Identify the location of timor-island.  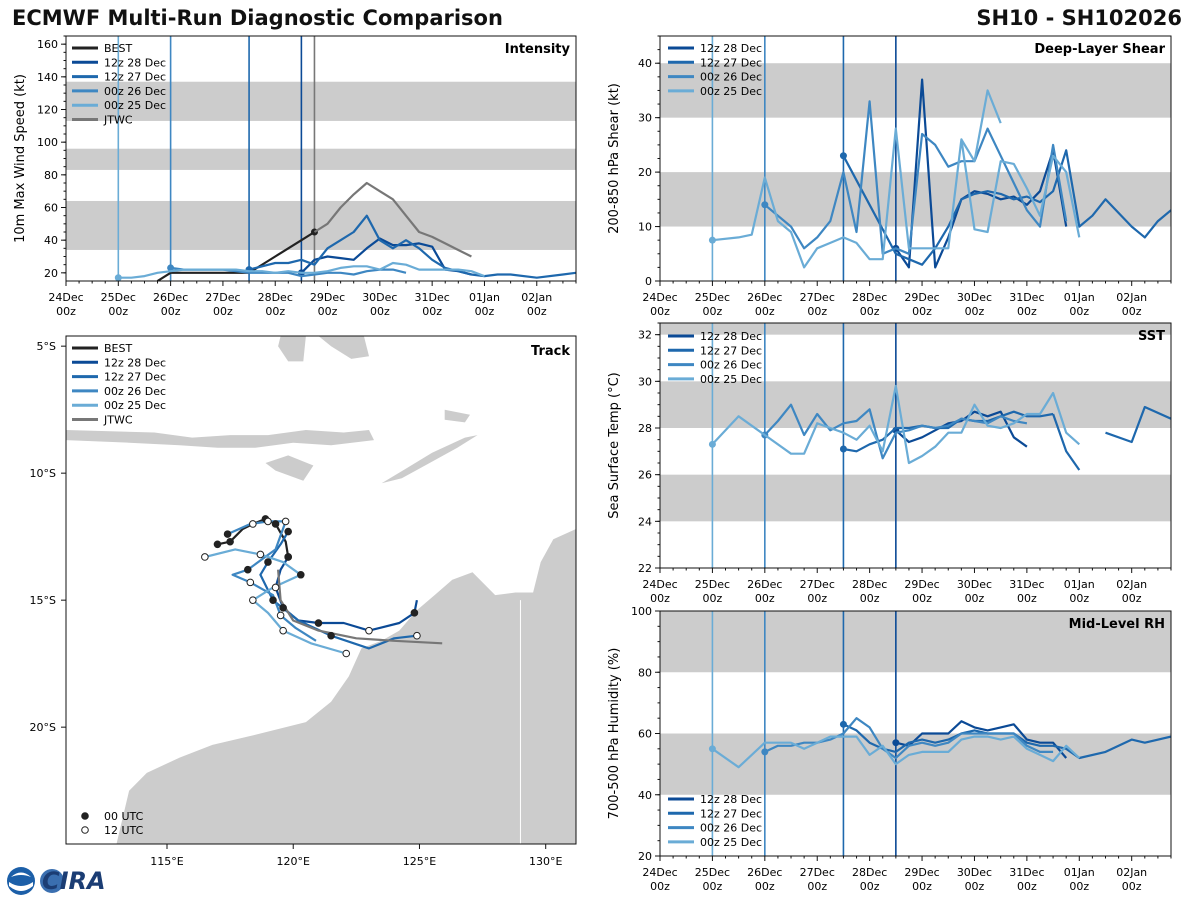
(429, 459).